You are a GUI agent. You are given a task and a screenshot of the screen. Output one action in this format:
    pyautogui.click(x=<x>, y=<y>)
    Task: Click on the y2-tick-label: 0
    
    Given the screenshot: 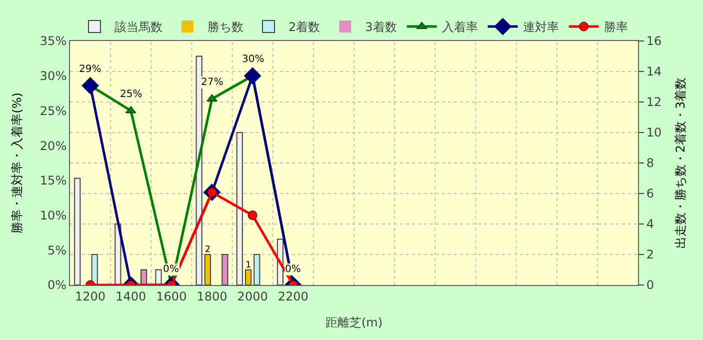 What is the action you would take?
    pyautogui.click(x=650, y=285)
    